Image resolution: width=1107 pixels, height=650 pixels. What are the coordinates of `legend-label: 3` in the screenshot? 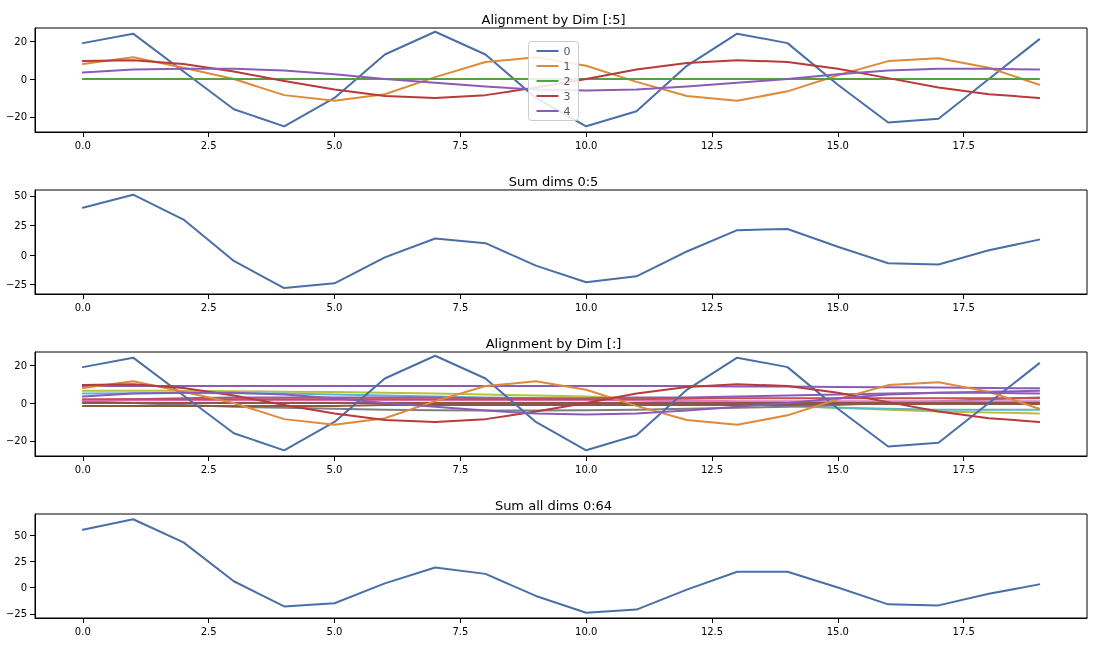 It's located at (567, 96).